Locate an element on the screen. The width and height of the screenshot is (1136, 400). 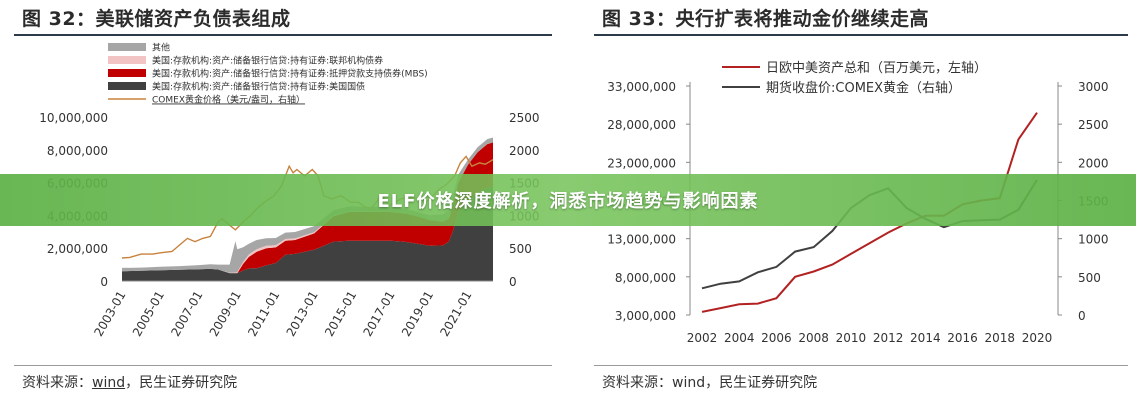
left-y-tick-label: 2,000,000 is located at coordinates (77, 249).